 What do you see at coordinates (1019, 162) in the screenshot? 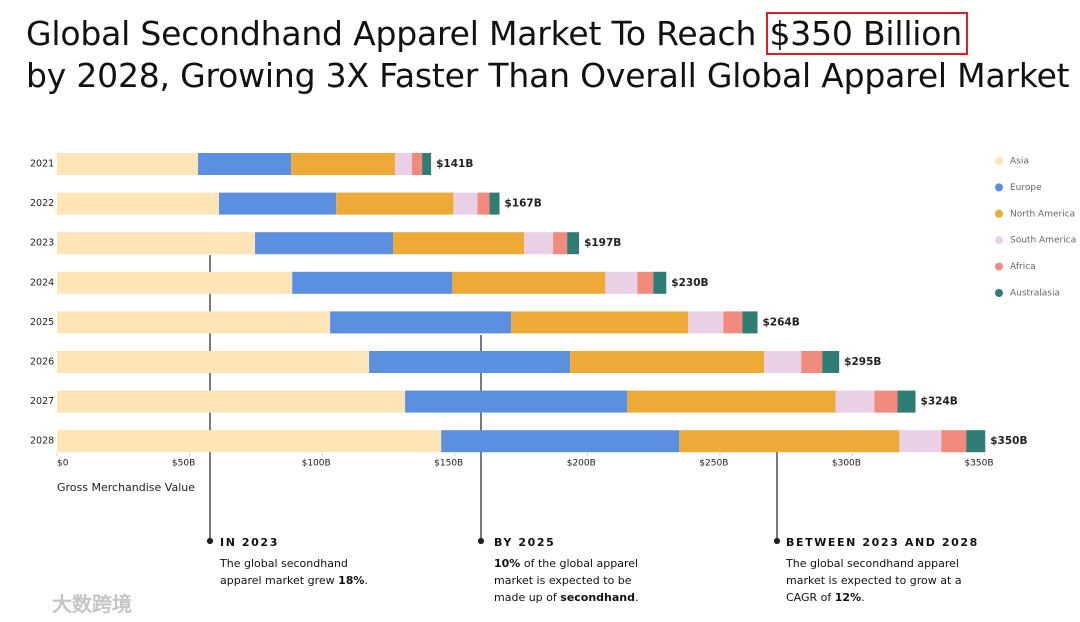
I see `legend-label: Asia` at bounding box center [1019, 162].